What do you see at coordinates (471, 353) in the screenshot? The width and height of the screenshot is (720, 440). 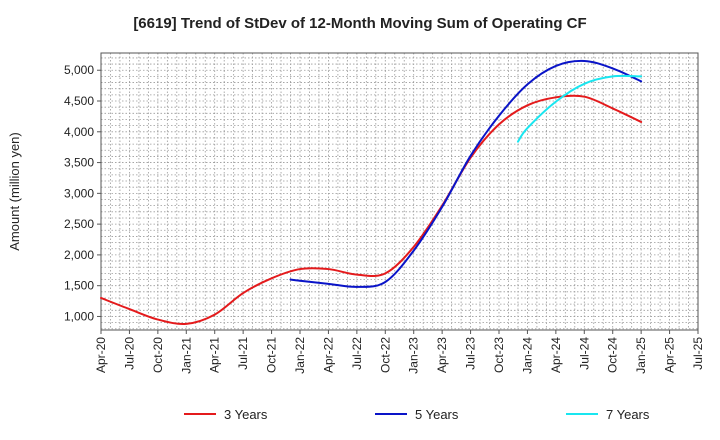 I see `x-tick-label: Jul-23` at bounding box center [471, 353].